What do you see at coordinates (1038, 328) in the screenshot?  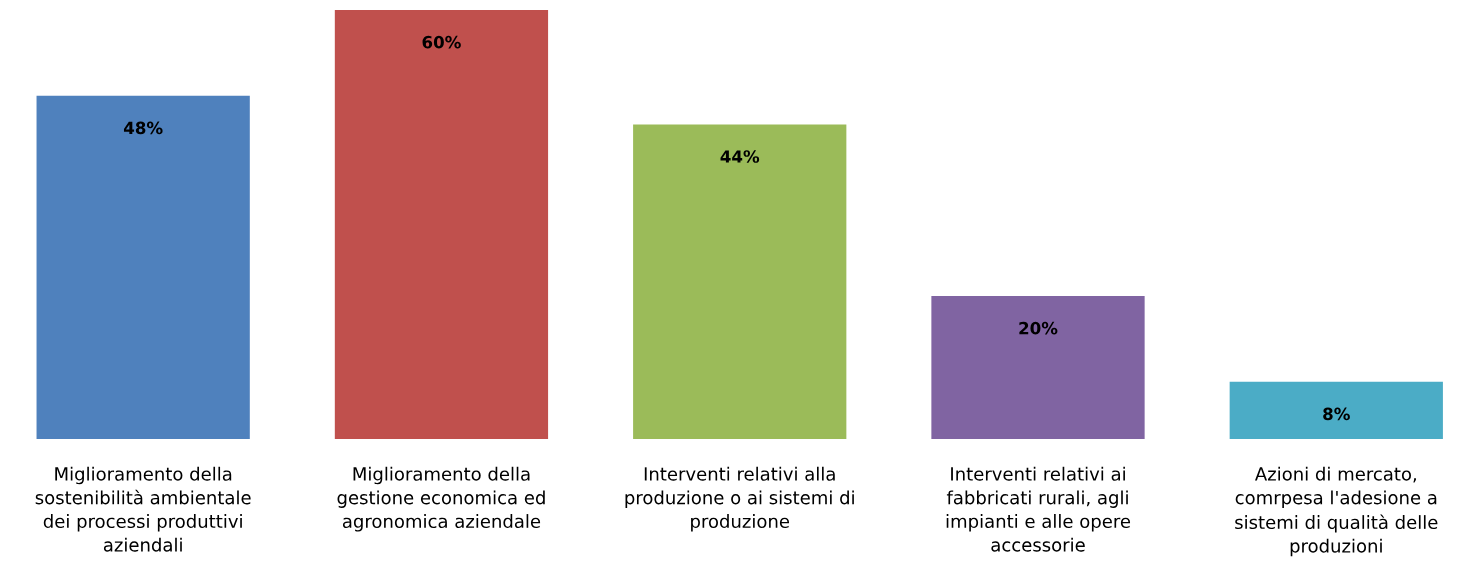 I see `data-label: 20%` at bounding box center [1038, 328].